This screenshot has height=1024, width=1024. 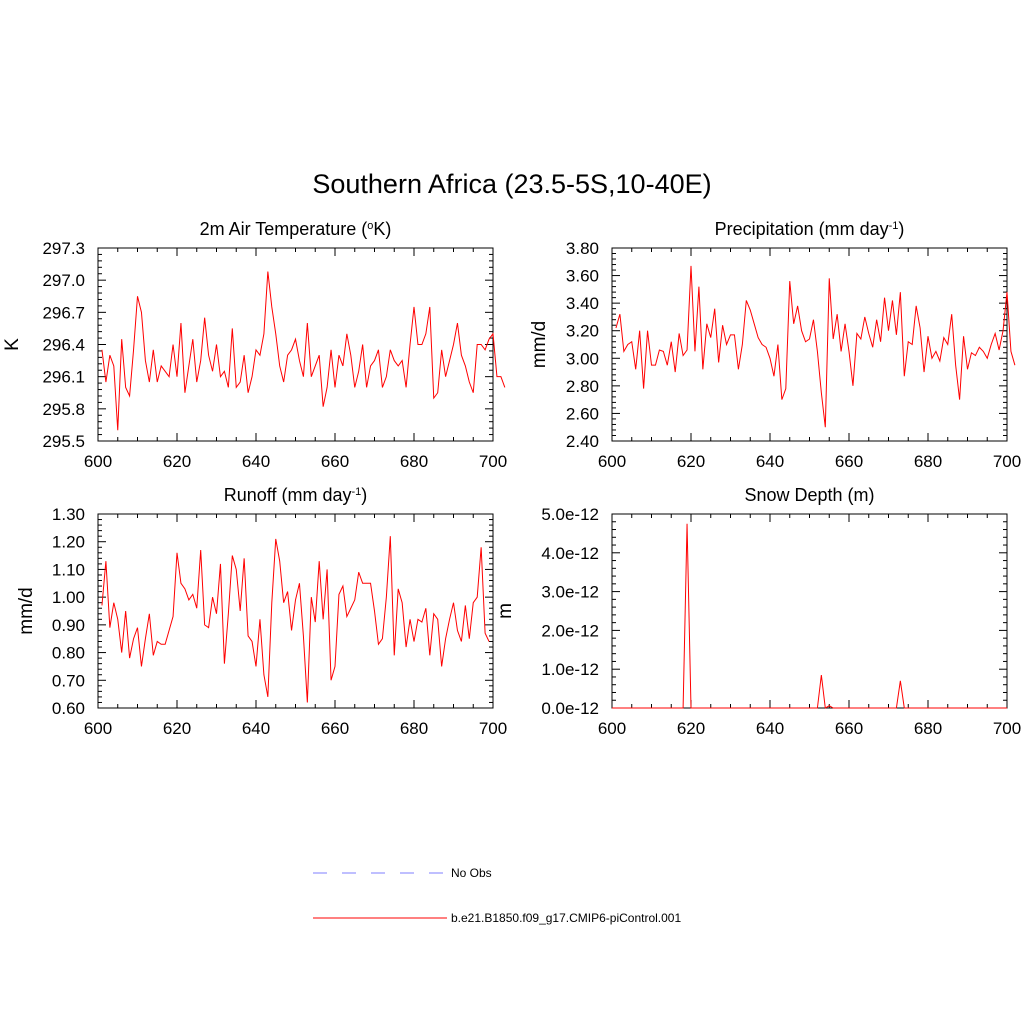 I want to click on y-tick-label: 1.30, so click(x=68, y=514).